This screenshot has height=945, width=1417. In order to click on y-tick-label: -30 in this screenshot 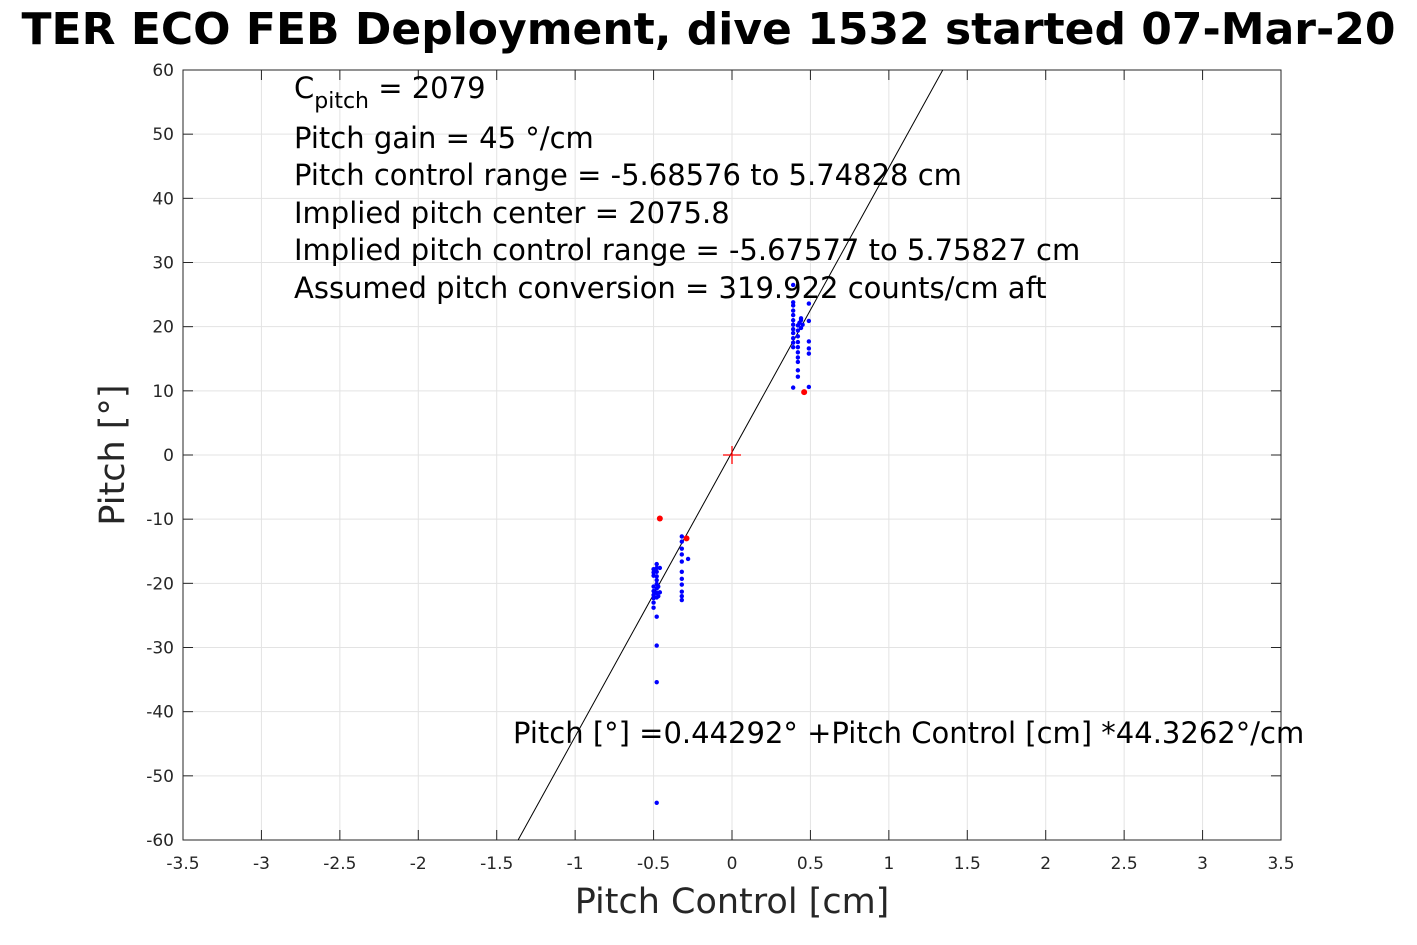, I will do `click(160, 649)`.